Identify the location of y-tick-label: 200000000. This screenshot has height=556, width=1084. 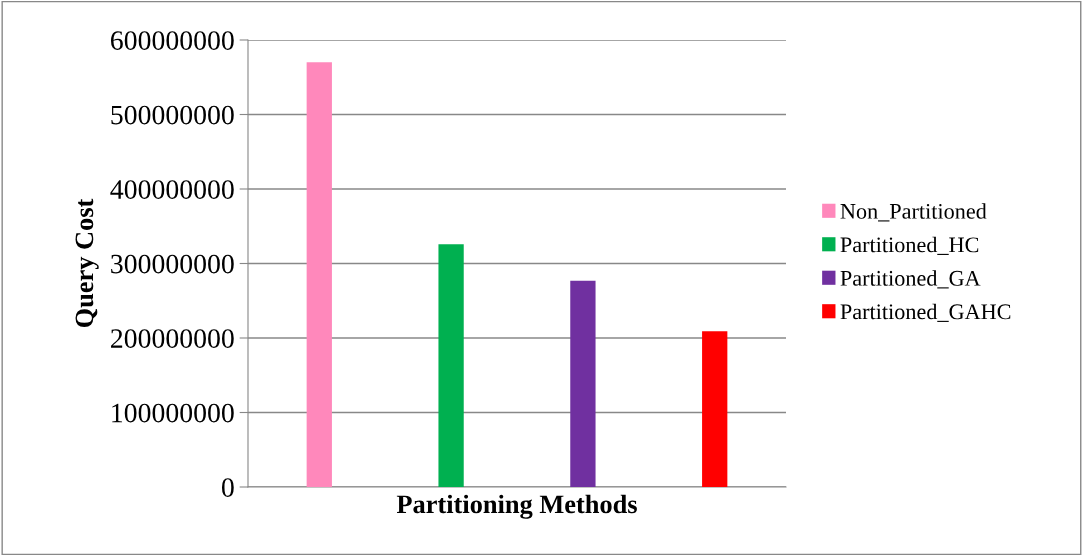
(172, 338).